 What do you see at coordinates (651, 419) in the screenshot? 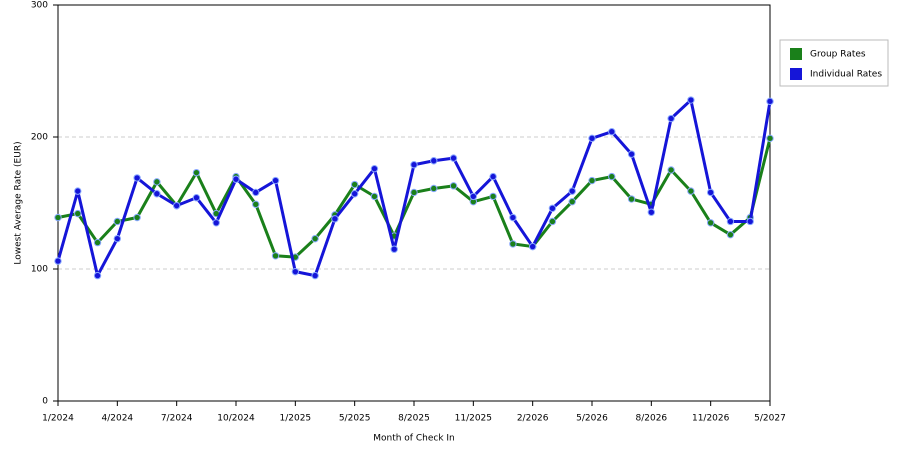
I see `x-tick-label: 8/2026` at bounding box center [651, 419].